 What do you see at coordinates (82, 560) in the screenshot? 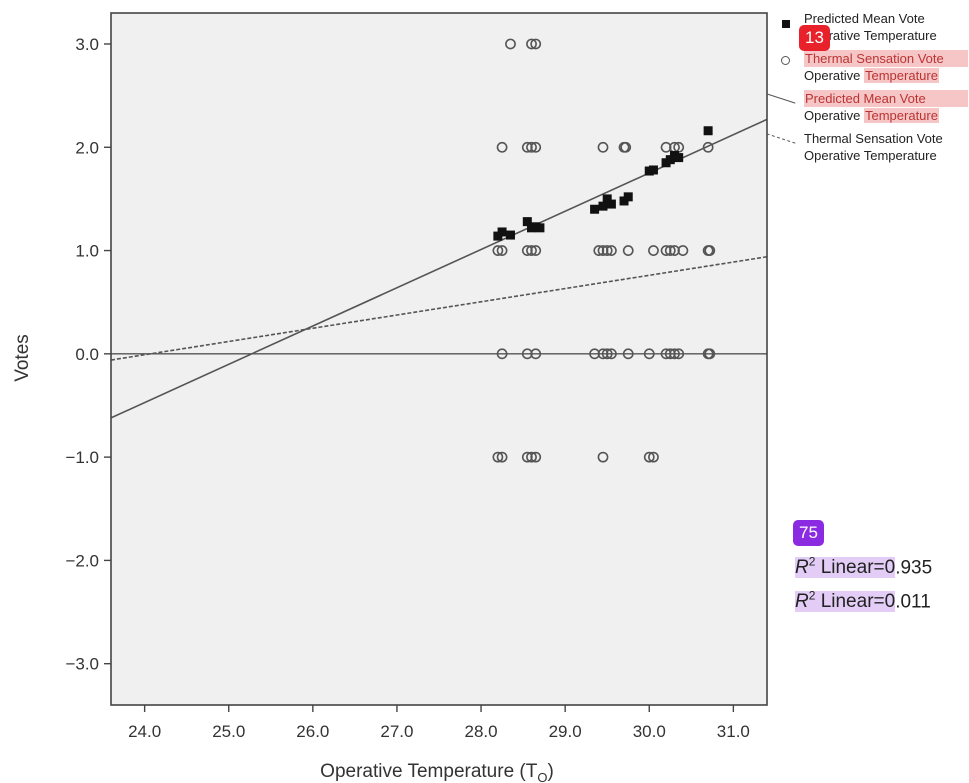
I see `y-tick-label: −2.0` at bounding box center [82, 560].